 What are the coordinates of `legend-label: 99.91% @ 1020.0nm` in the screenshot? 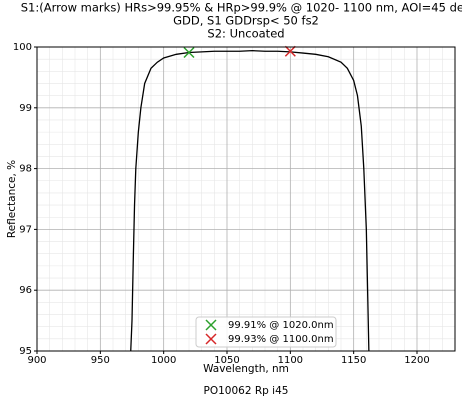 It's located at (281, 325).